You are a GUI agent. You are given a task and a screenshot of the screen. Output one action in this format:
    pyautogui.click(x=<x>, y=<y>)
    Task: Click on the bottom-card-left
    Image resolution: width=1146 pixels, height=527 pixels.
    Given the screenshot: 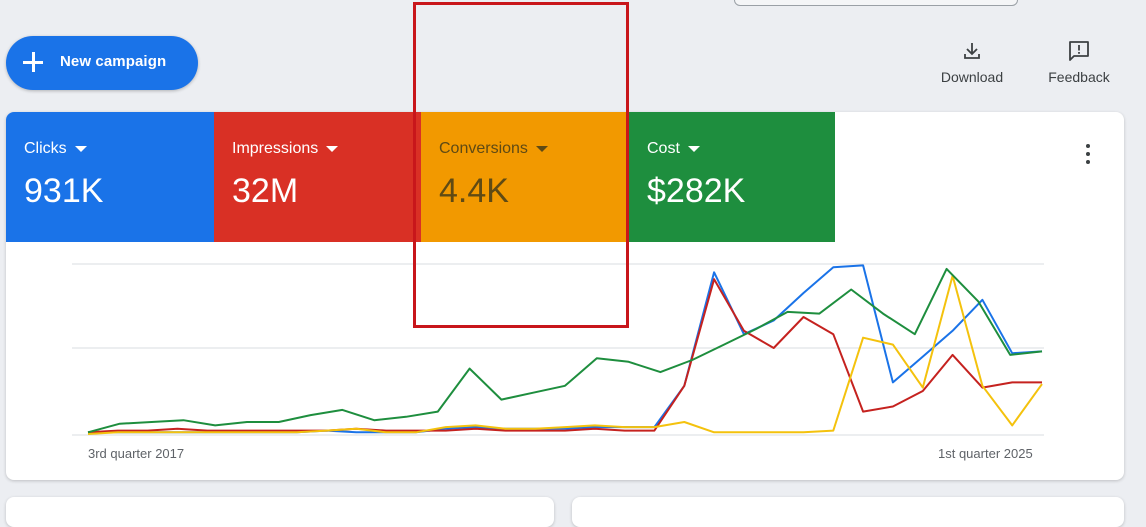 What is the action you would take?
    pyautogui.click(x=280, y=512)
    